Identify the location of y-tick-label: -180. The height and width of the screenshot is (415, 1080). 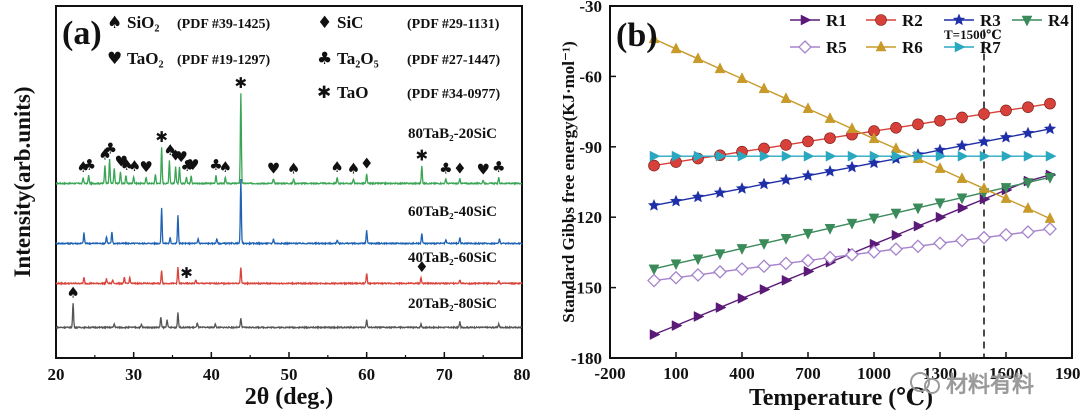
(586, 358).